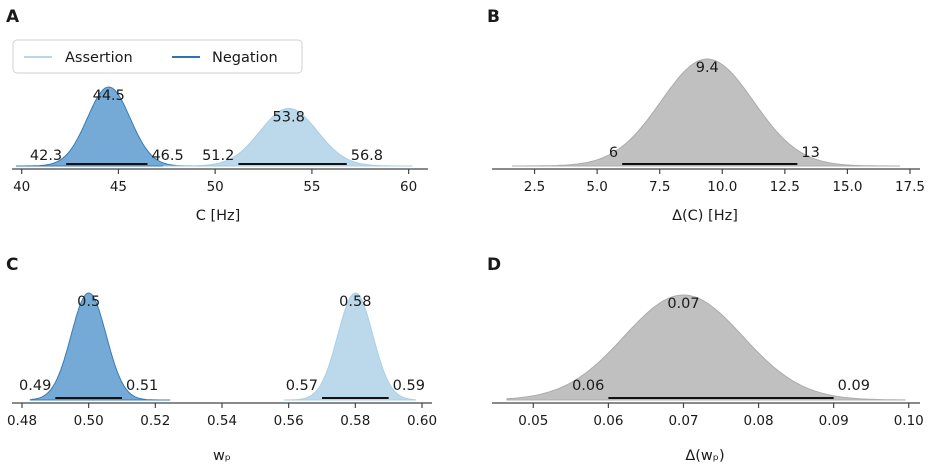 The width and height of the screenshot is (932, 467). What do you see at coordinates (494, 265) in the screenshot?
I see `panel-d-letter: D` at bounding box center [494, 265].